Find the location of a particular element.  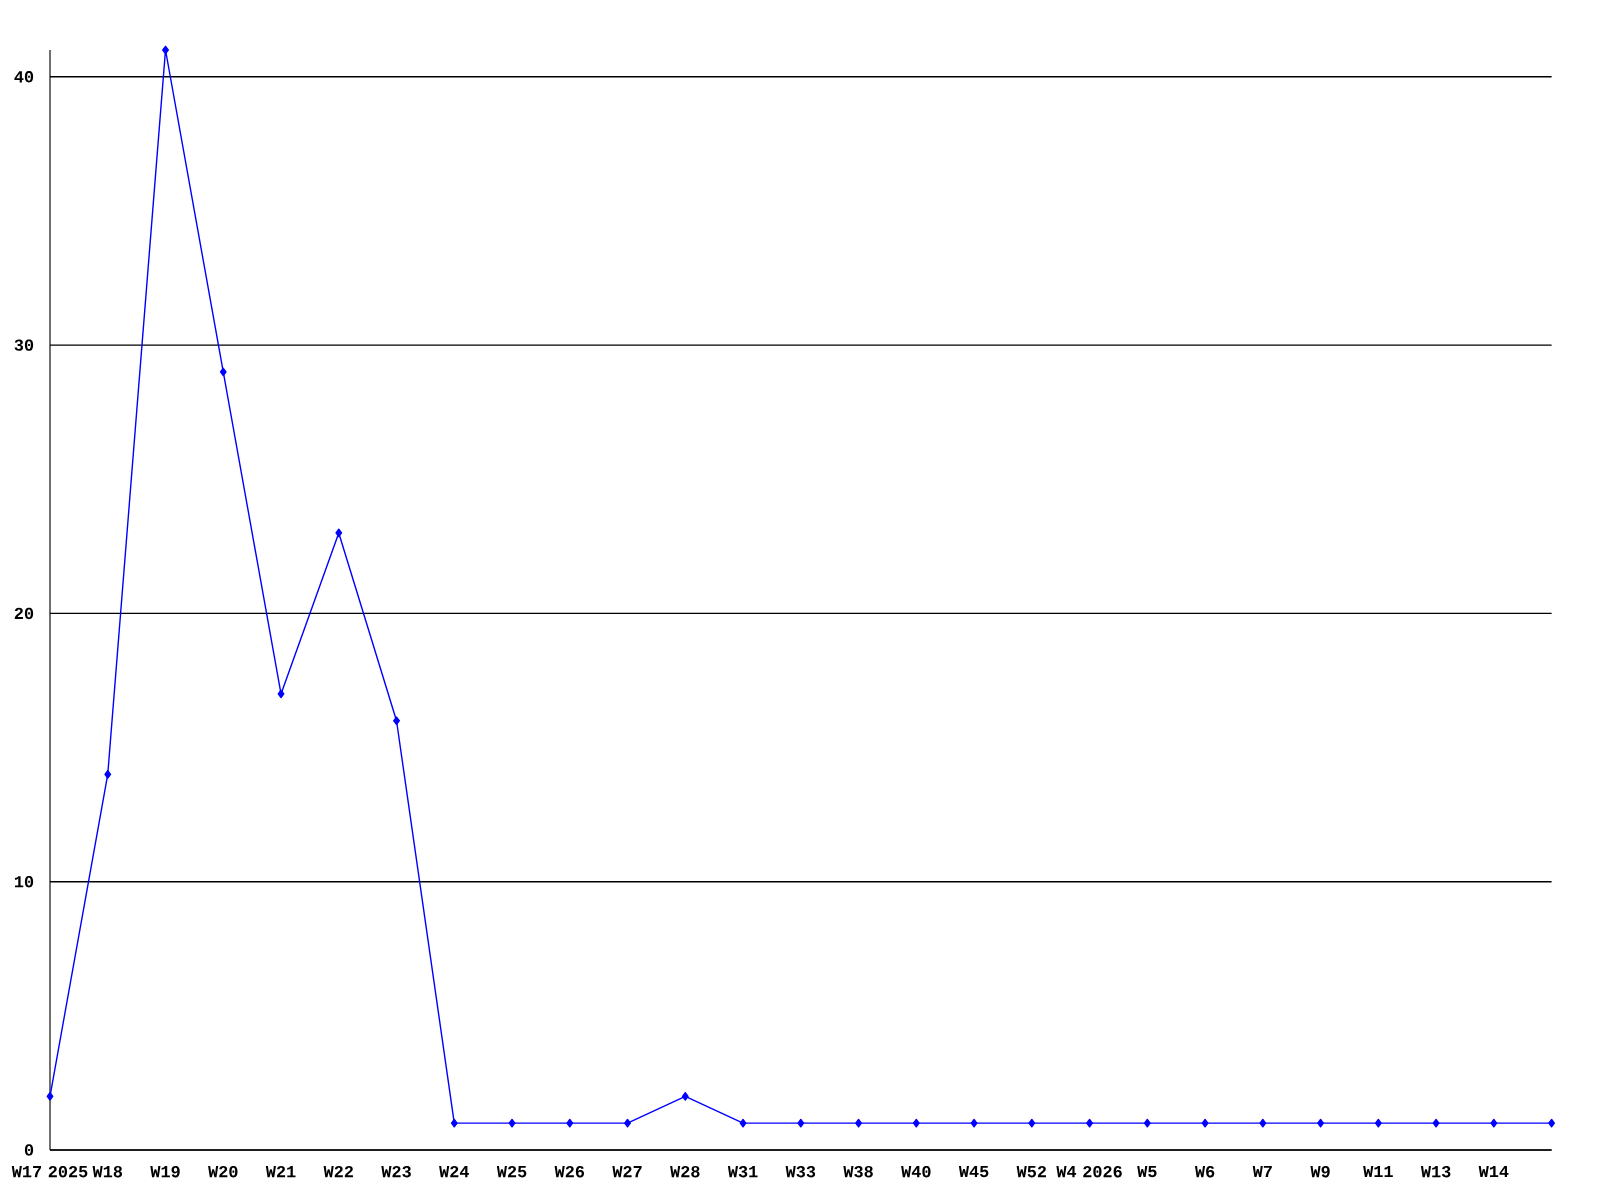

x-tick-label: W6 is located at coordinates (1204, 1171).